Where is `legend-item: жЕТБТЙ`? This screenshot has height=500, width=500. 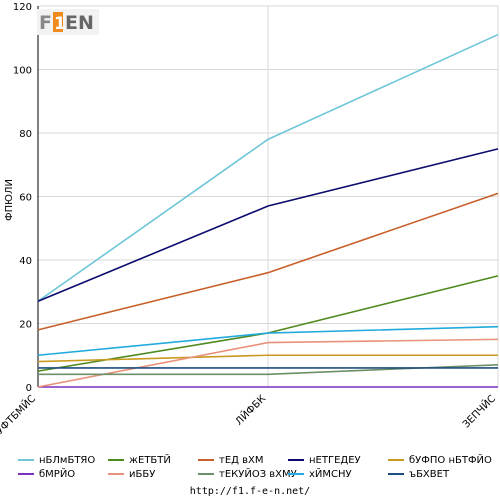 legend-item: жЕТБТЙ is located at coordinates (139, 460).